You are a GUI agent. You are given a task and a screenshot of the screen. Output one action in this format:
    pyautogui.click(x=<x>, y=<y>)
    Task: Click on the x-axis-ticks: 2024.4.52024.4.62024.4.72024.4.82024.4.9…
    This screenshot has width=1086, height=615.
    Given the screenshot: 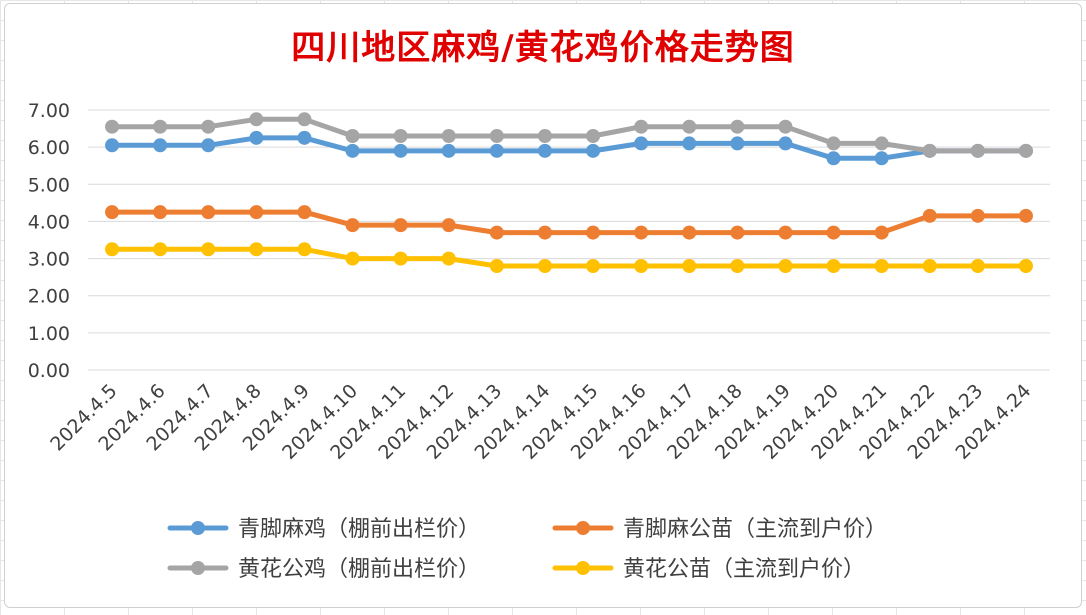 What is the action you would take?
    pyautogui.click(x=540, y=422)
    